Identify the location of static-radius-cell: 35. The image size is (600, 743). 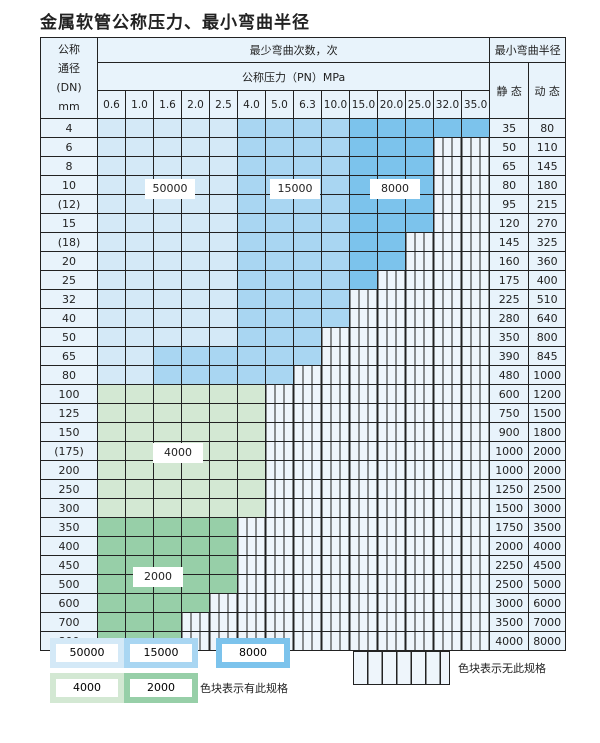
(509, 128).